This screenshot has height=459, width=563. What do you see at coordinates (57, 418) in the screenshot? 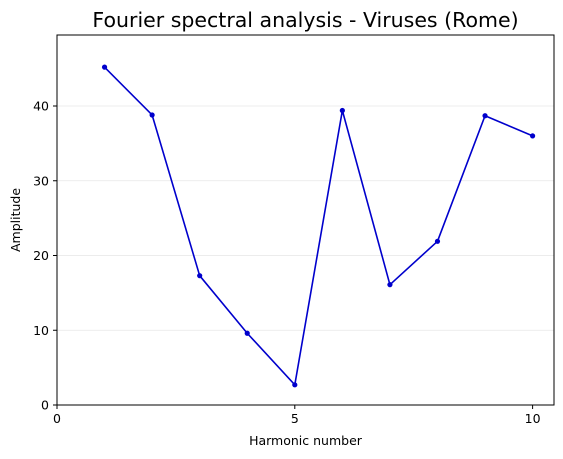
I see `x-tick-label: 0` at bounding box center [57, 418].